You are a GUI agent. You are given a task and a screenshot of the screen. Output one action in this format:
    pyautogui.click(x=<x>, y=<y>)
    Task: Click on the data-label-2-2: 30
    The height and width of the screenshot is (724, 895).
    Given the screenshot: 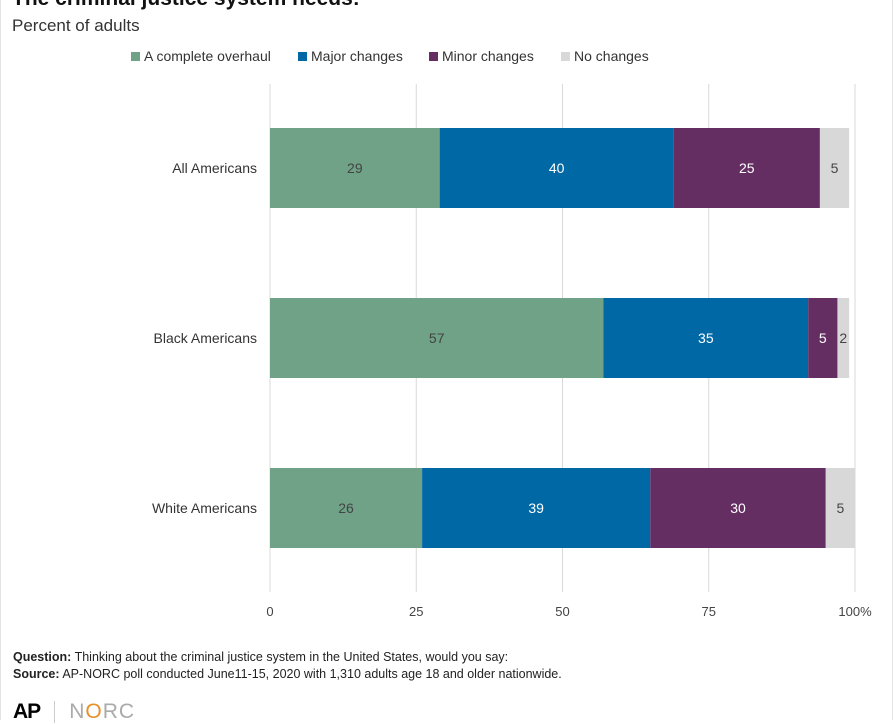 What is the action you would take?
    pyautogui.click(x=738, y=508)
    